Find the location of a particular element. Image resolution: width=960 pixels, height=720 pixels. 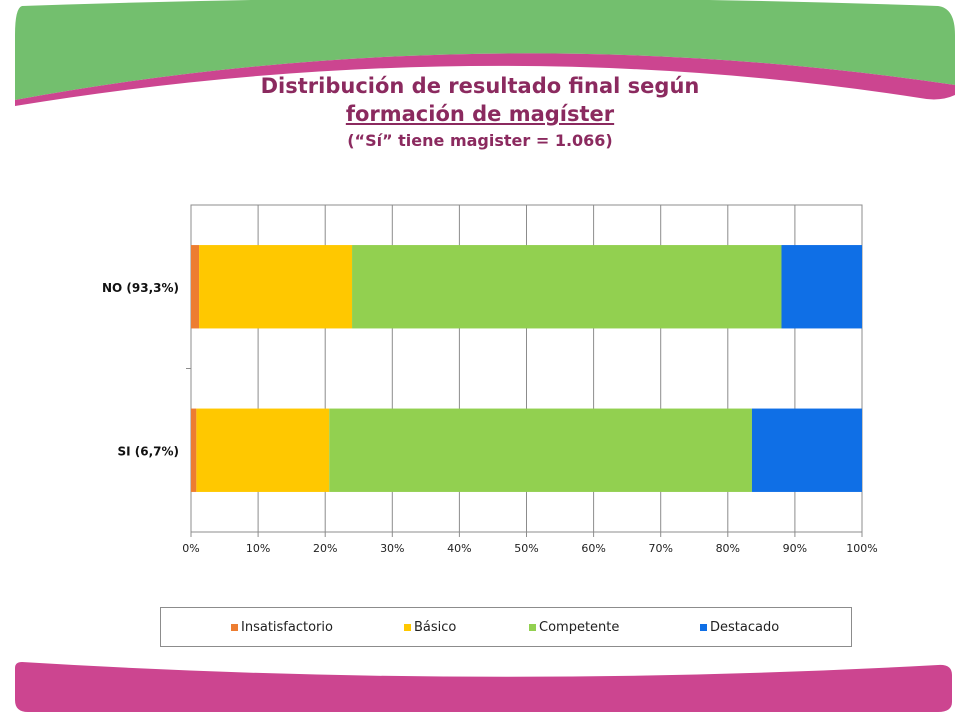

y-category-label: NO (93,3%) is located at coordinates (140, 288).